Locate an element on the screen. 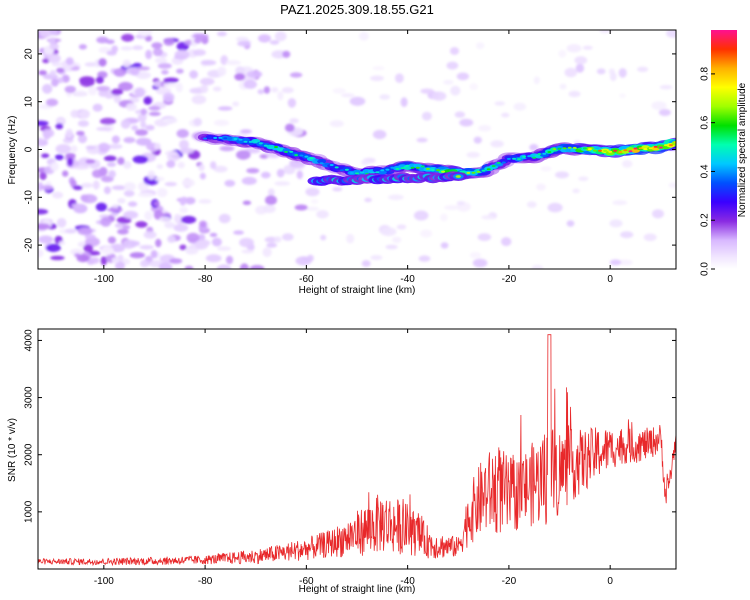  x-tick-label: -60 is located at coordinates (306, 581).